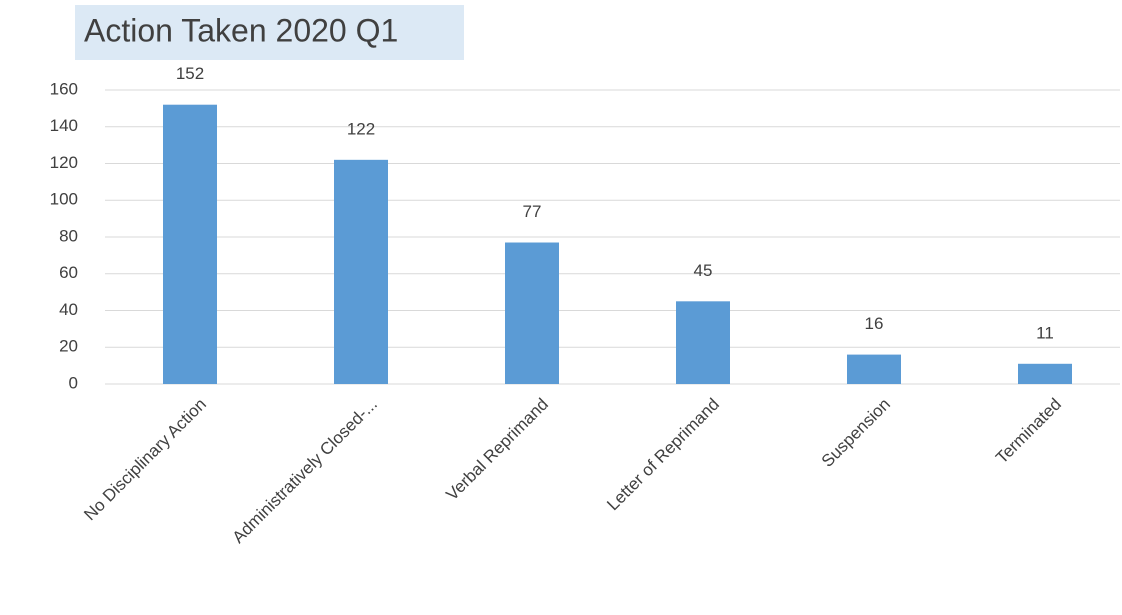 Image resolution: width=1122 pixels, height=615 pixels. Describe the element at coordinates (68, 309) in the screenshot. I see `y-tick-label: 40` at that location.